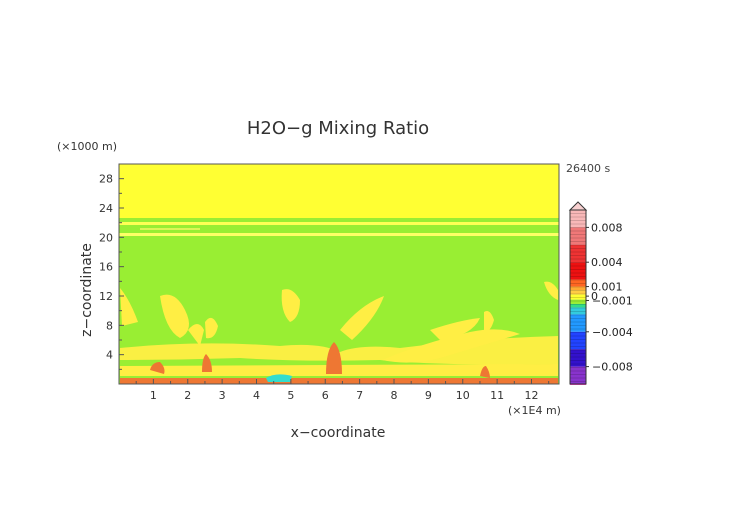 The height and width of the screenshot is (532, 752). What do you see at coordinates (607, 227) in the screenshot?
I see `colorbar-label: 0.008` at bounding box center [607, 227].